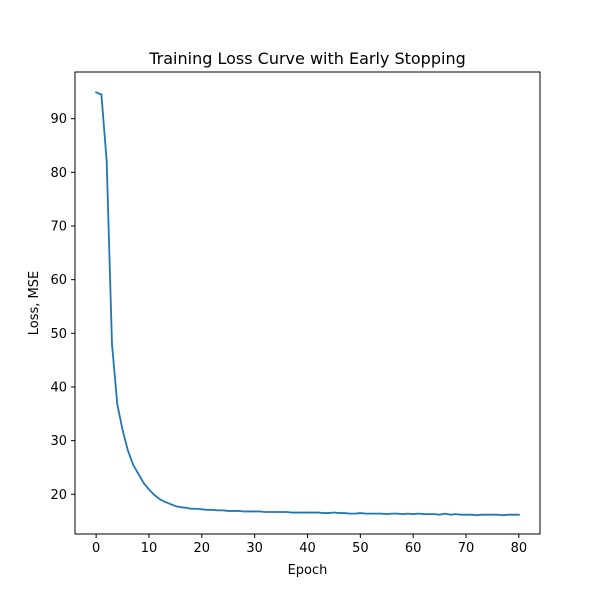 The height and width of the screenshot is (600, 600). Describe the element at coordinates (254, 548) in the screenshot. I see `x-tick-label: 30` at that location.